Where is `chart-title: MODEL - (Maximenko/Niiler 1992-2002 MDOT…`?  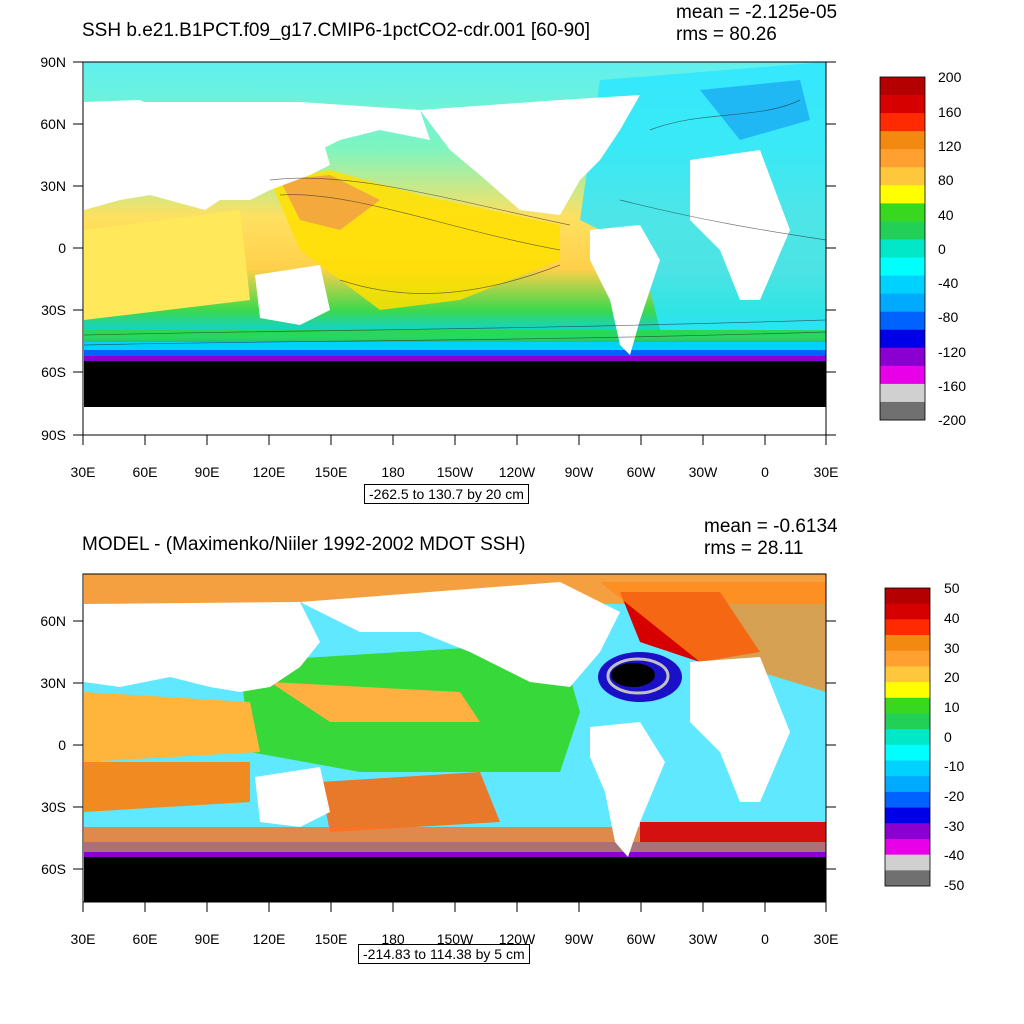 chart-title: MODEL - (Maximenko/Niiler 1992-2002 MDOT… is located at coordinates (304, 544).